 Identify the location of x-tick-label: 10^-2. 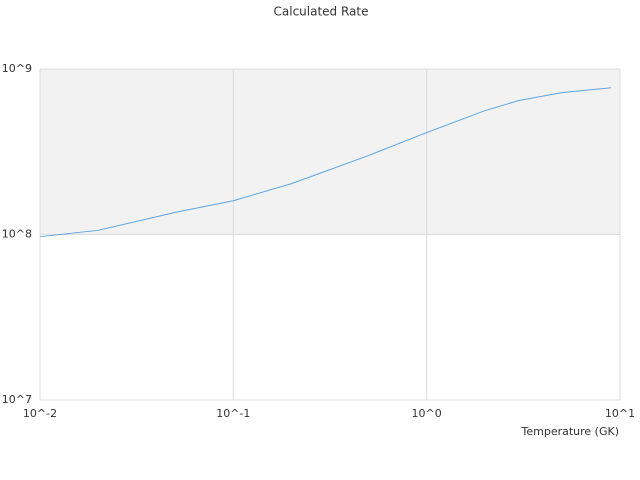
(40, 413).